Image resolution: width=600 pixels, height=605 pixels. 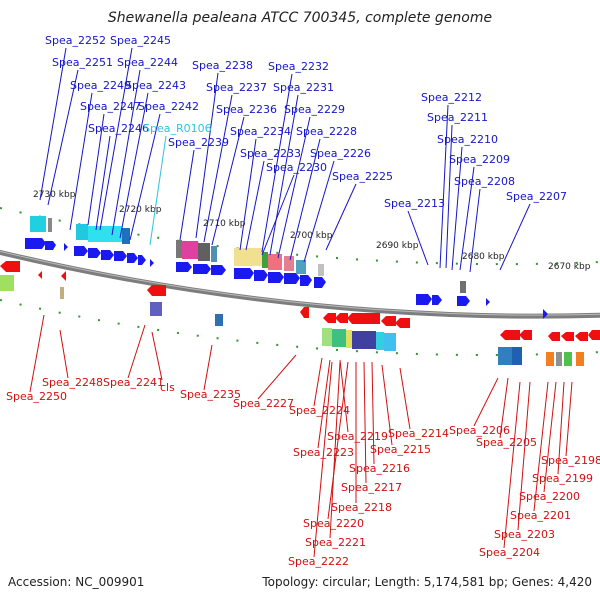 I want to click on gene-label-spea-2243: Spea_2243, so click(x=155, y=85).